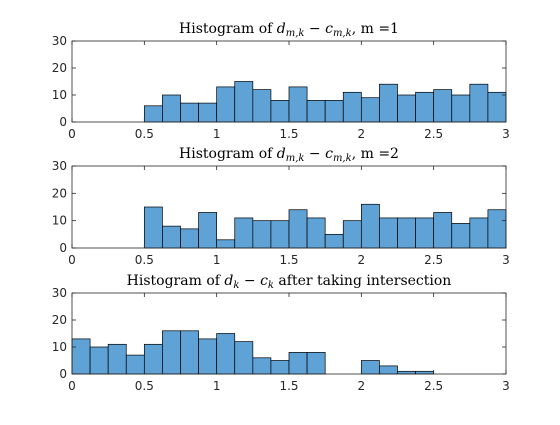  What do you see at coordinates (217, 134) in the screenshot?
I see `x-tick-label: 1` at bounding box center [217, 134].